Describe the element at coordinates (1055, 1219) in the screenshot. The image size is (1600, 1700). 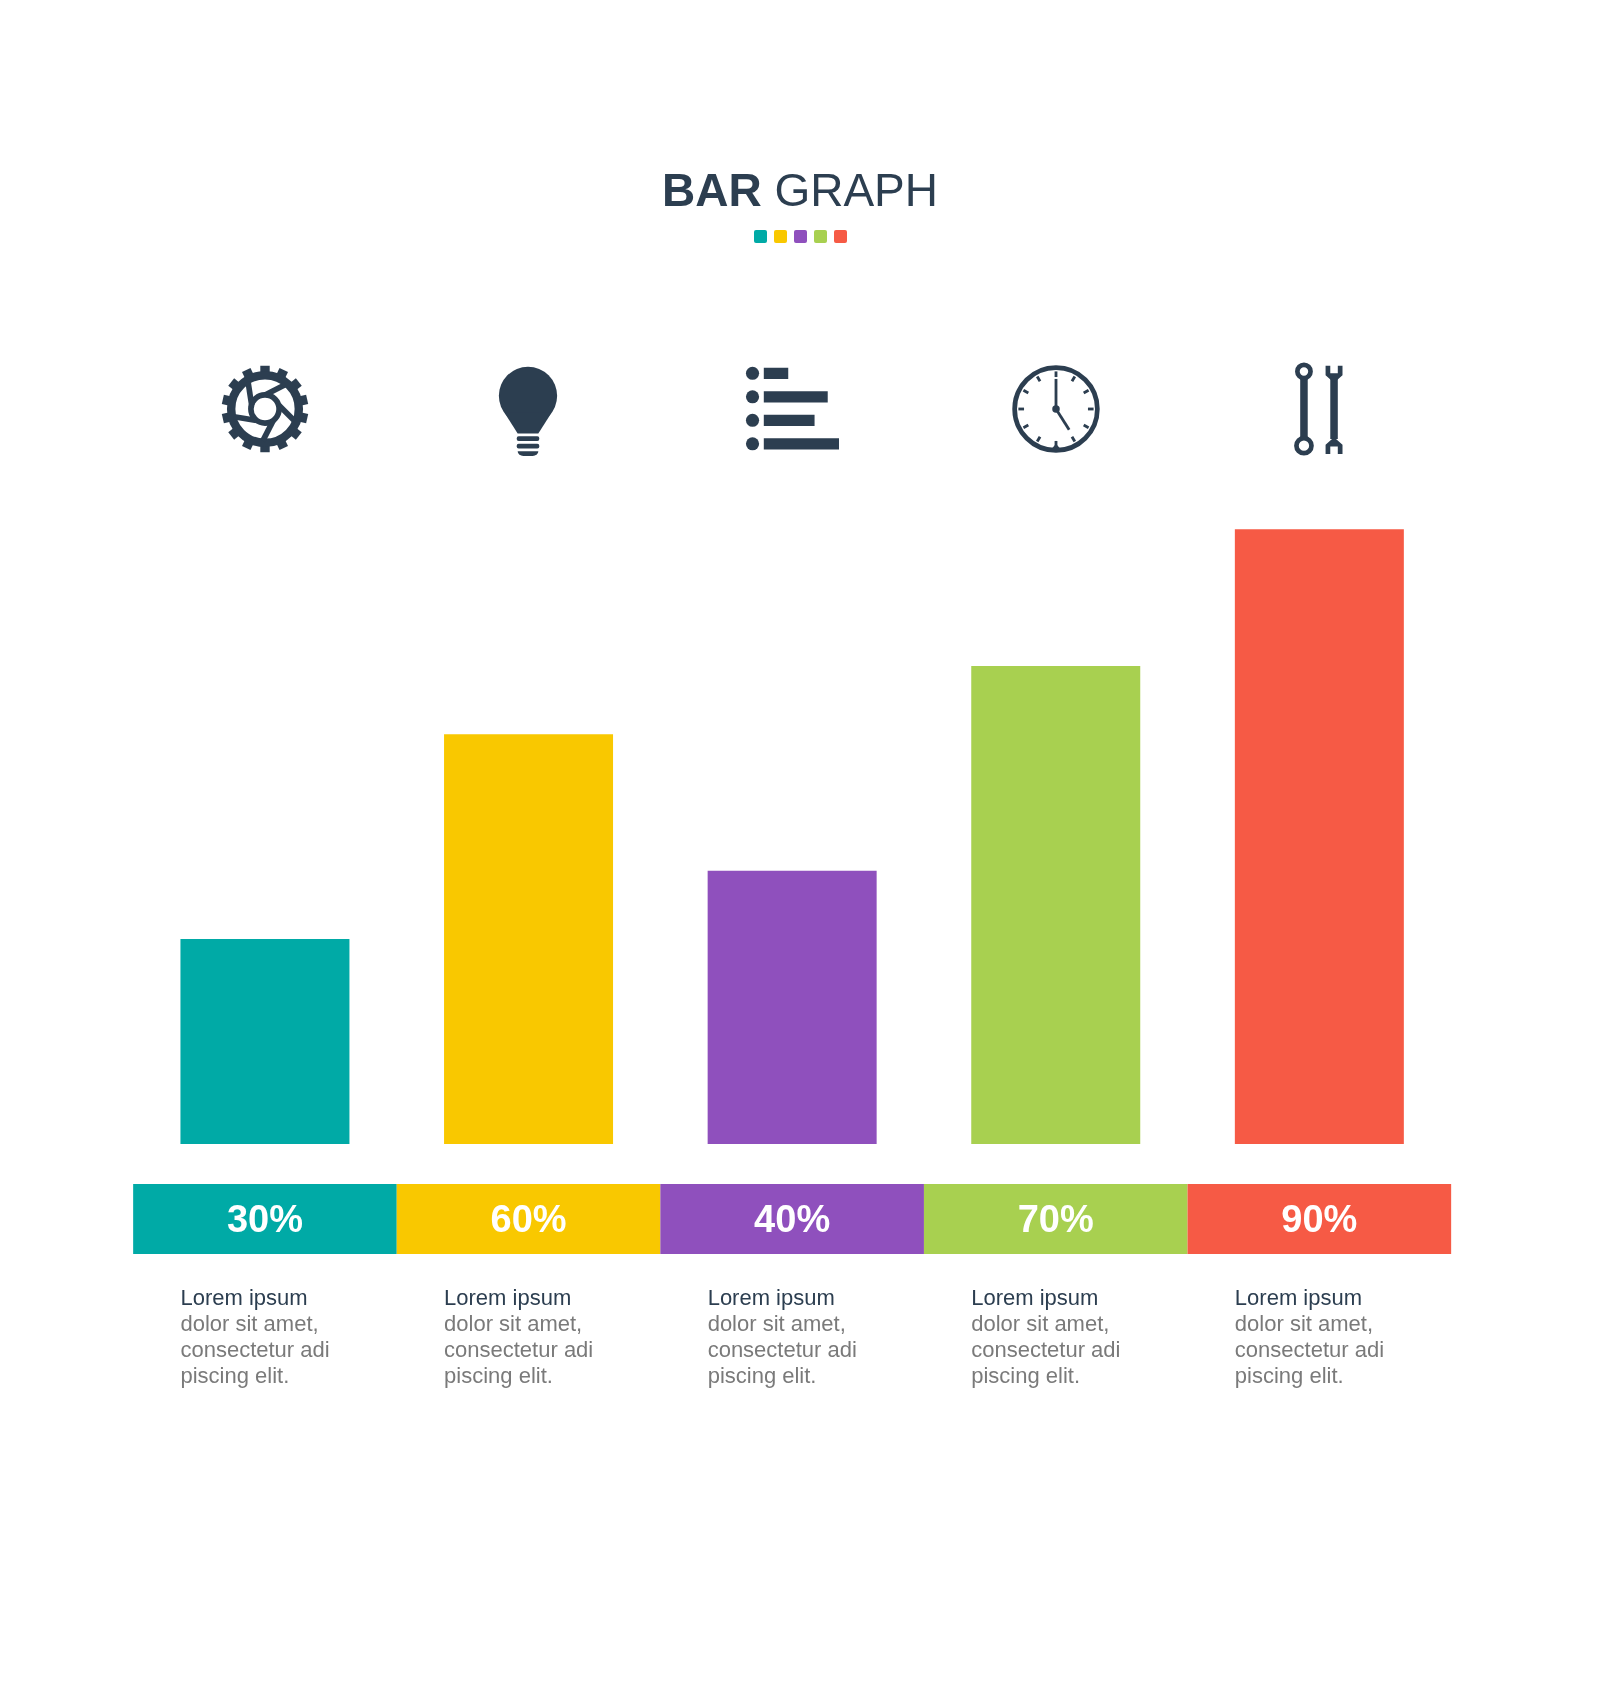
I see `data-label: 70%` at that location.